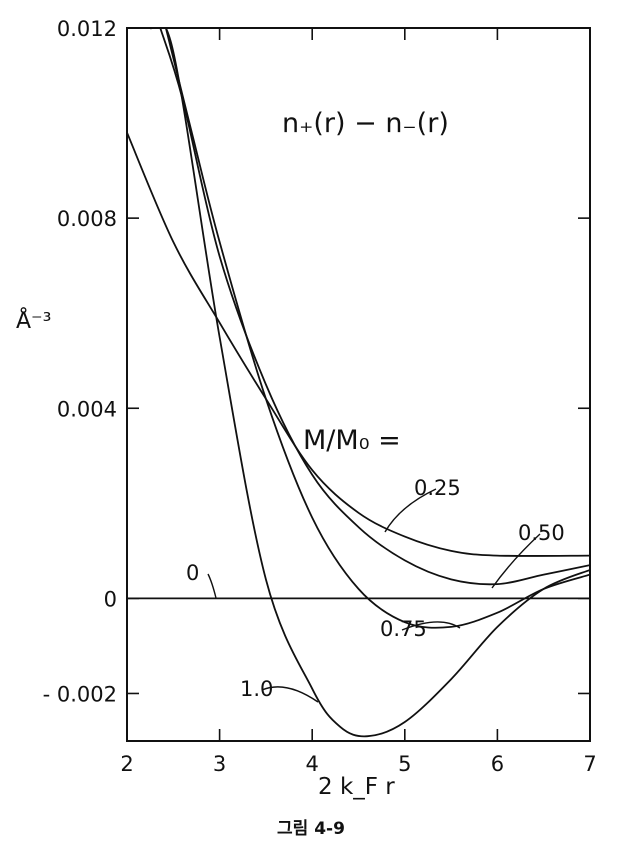 The height and width of the screenshot is (845, 628). What do you see at coordinates (404, 764) in the screenshot?
I see `x-tick-label: 5` at bounding box center [404, 764].